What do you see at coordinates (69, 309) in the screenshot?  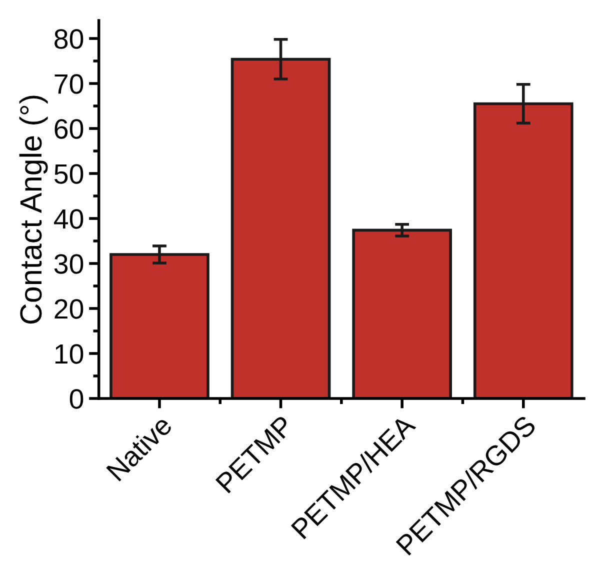 I see `y-tick-label: 20` at bounding box center [69, 309].